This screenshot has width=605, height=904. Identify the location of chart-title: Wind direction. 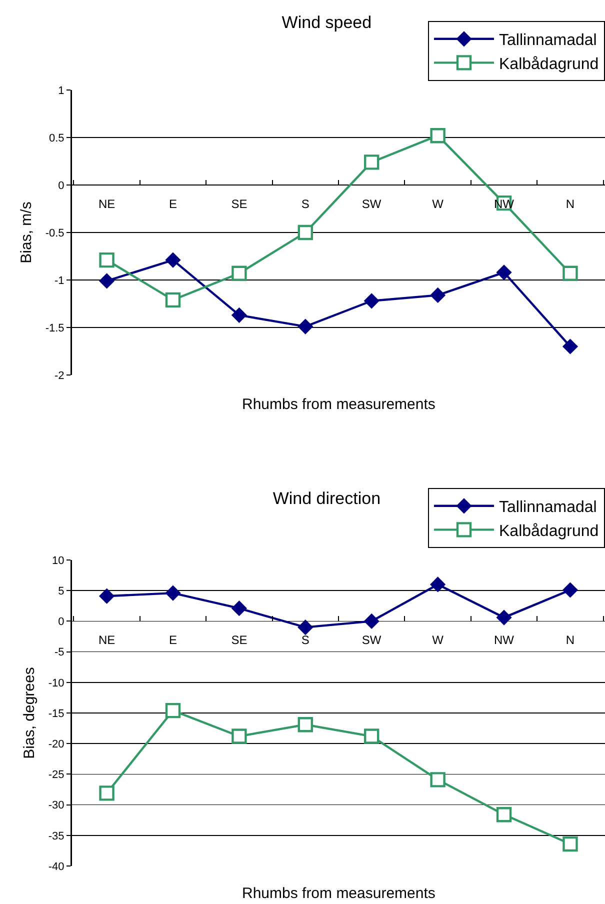
(326, 498).